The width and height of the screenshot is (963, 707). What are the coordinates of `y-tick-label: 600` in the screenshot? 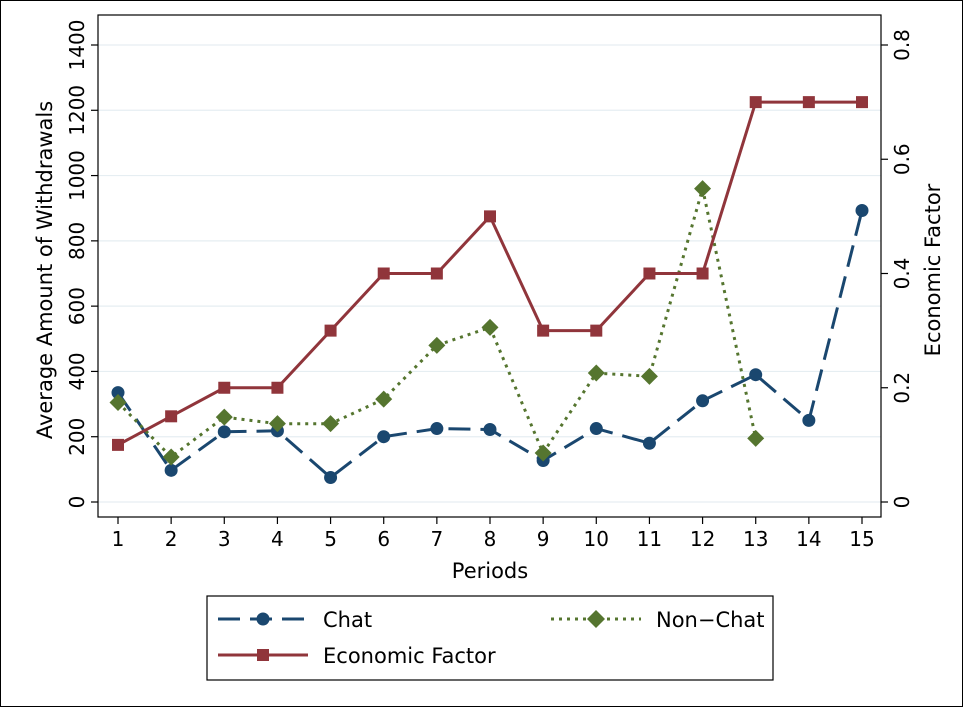 It's located at (77, 306).